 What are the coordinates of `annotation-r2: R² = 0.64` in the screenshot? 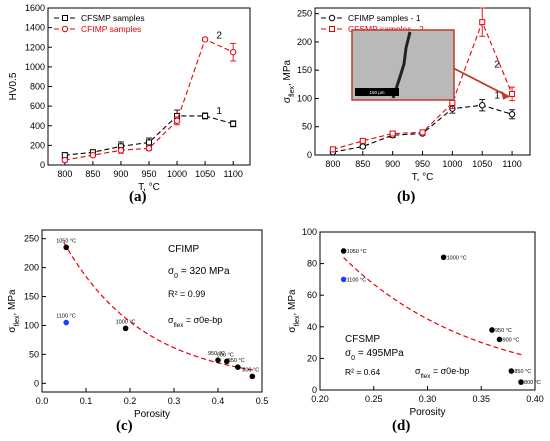 It's located at (362, 372).